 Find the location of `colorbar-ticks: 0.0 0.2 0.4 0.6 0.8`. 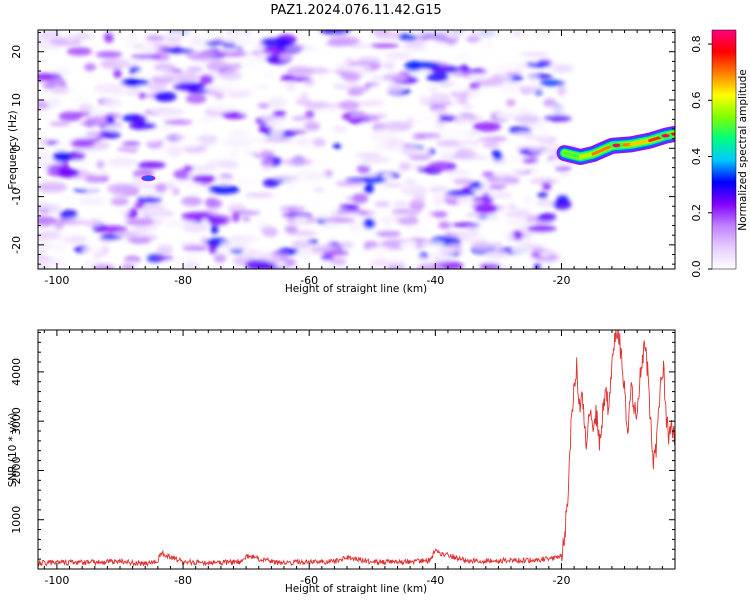

colorbar-ticks: 0.0 0.2 0.4 0.6 0.8 is located at coordinates (701, 156).